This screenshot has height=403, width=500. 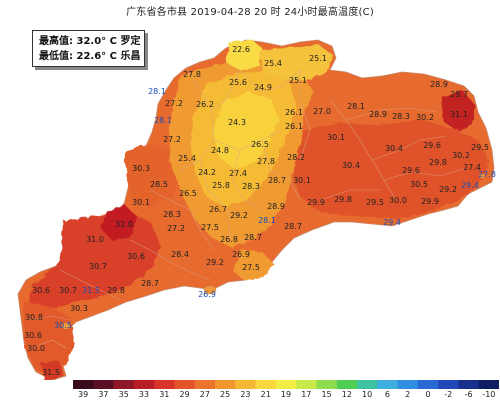 I want to click on extremes-box: 最高值: 32.0° C 罗定 最低值: 22.6° C 乐昌, so click(x=88, y=48).